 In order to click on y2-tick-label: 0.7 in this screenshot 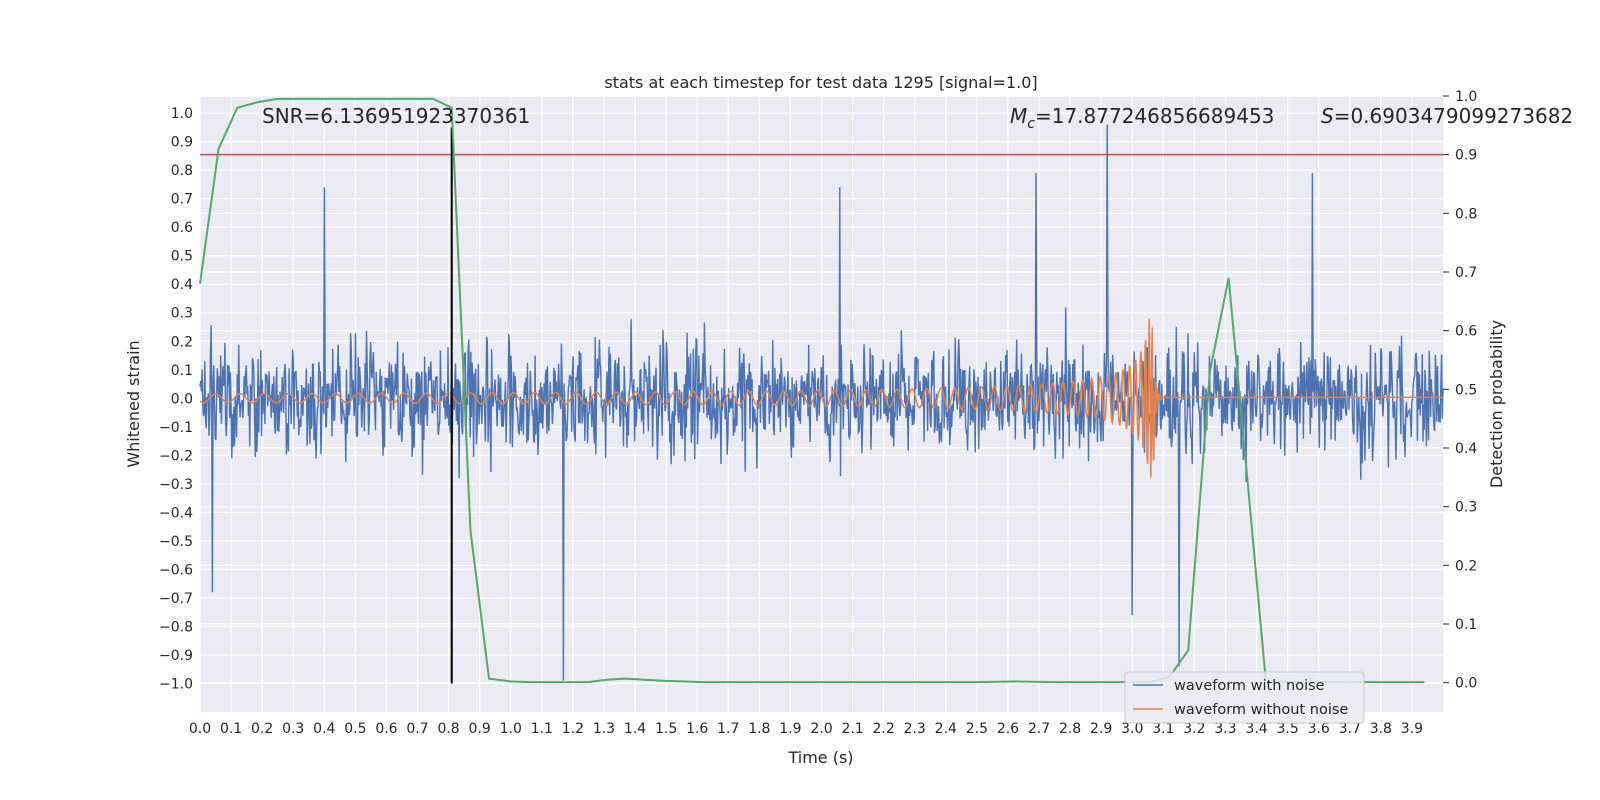, I will do `click(1466, 273)`.